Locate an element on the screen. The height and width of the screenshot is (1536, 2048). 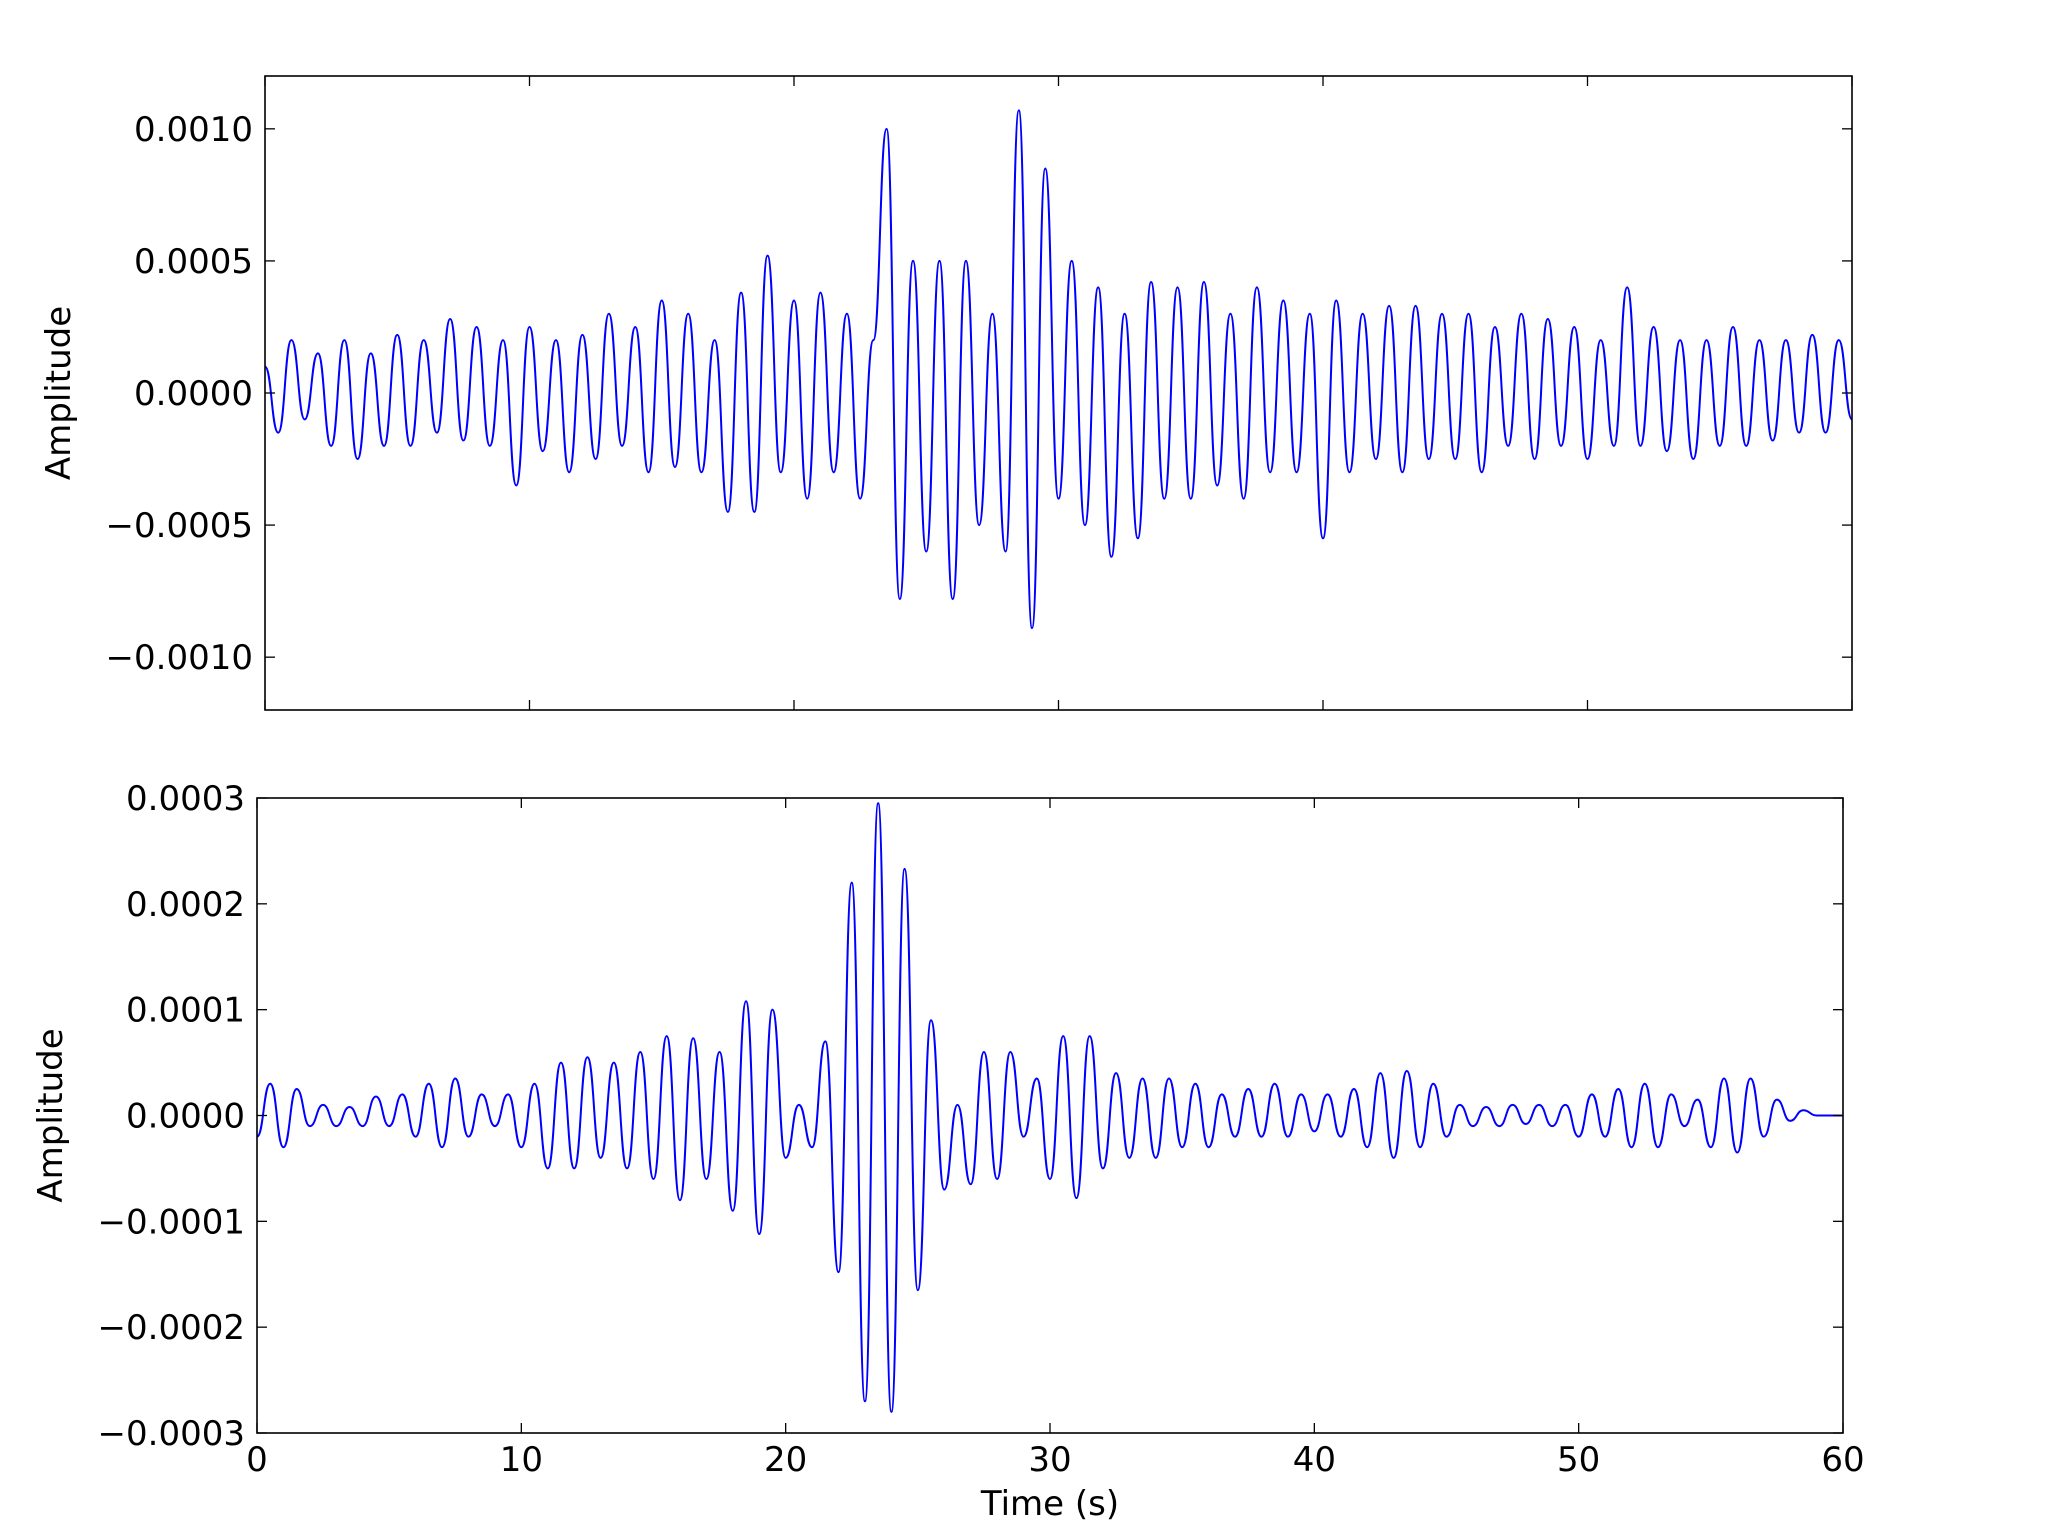
y-tick-label: 0.0001 is located at coordinates (185, 1011).